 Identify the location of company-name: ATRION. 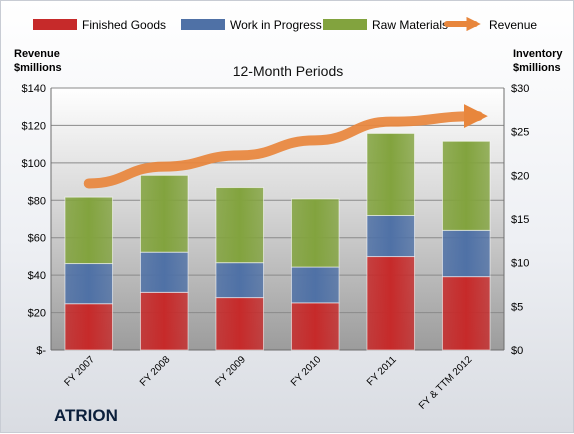
(86, 415).